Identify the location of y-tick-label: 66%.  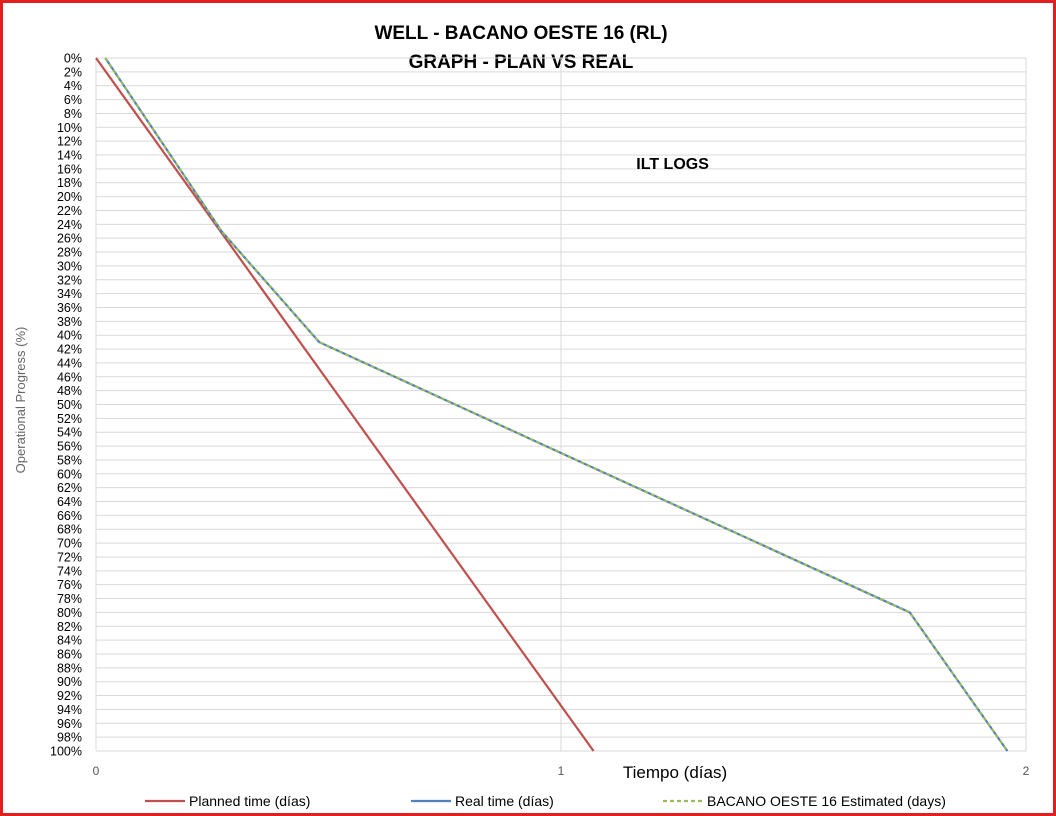
(69, 516).